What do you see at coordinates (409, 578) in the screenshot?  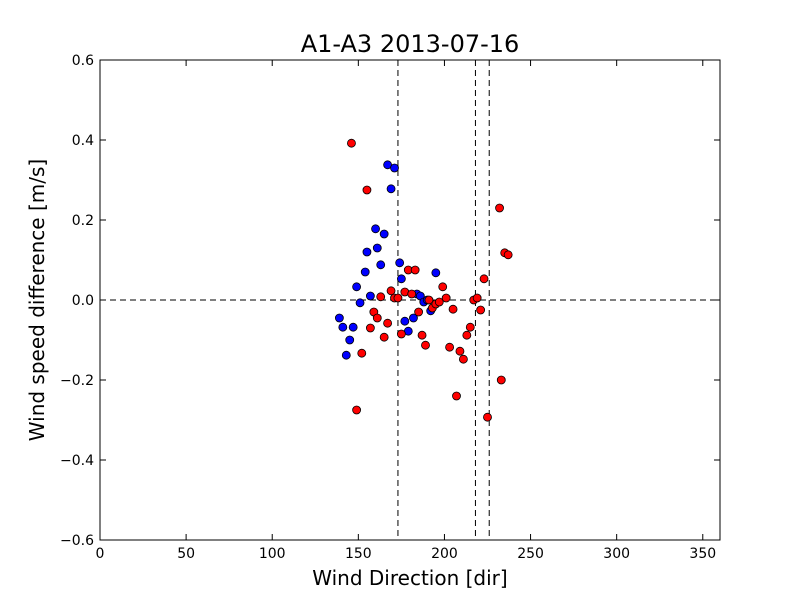 I see `x-axis-label: Wind Direction [dir]` at bounding box center [409, 578].